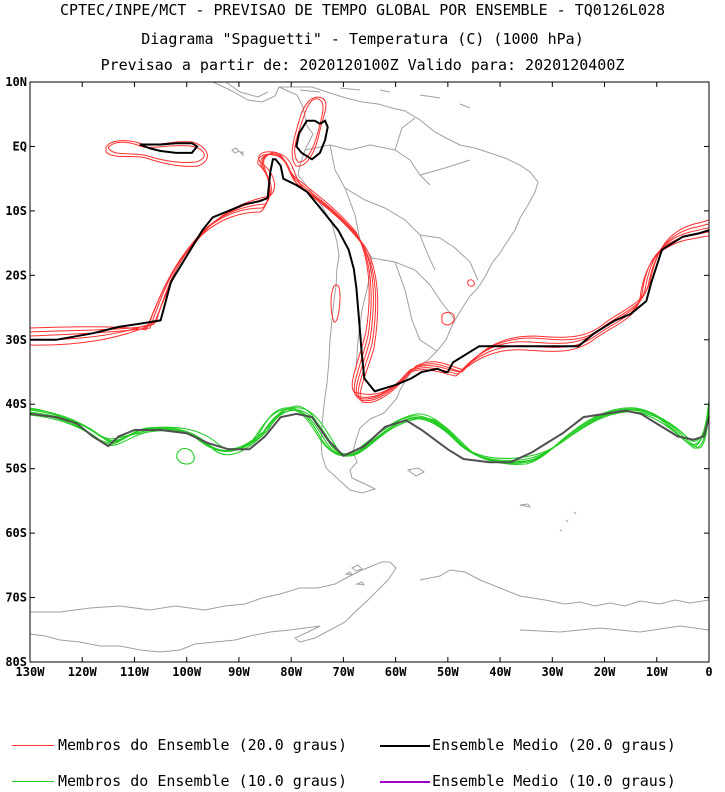 This screenshot has height=792, width=725. Describe the element at coordinates (33, 745) in the screenshot. I see `legend-swatch-red` at that location.